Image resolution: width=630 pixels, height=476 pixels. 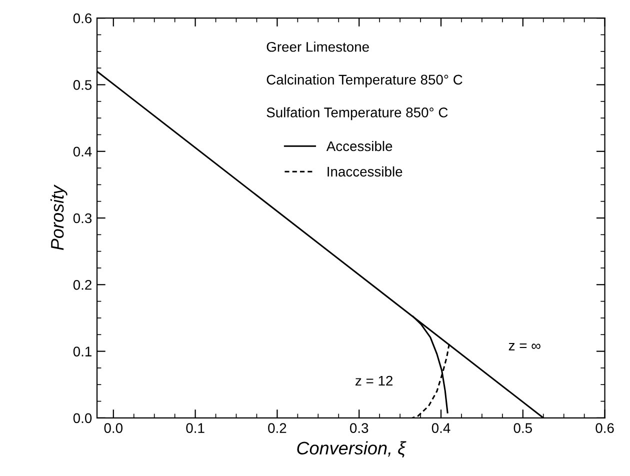 I want to click on x-tick-label: 0.2, so click(x=277, y=428).